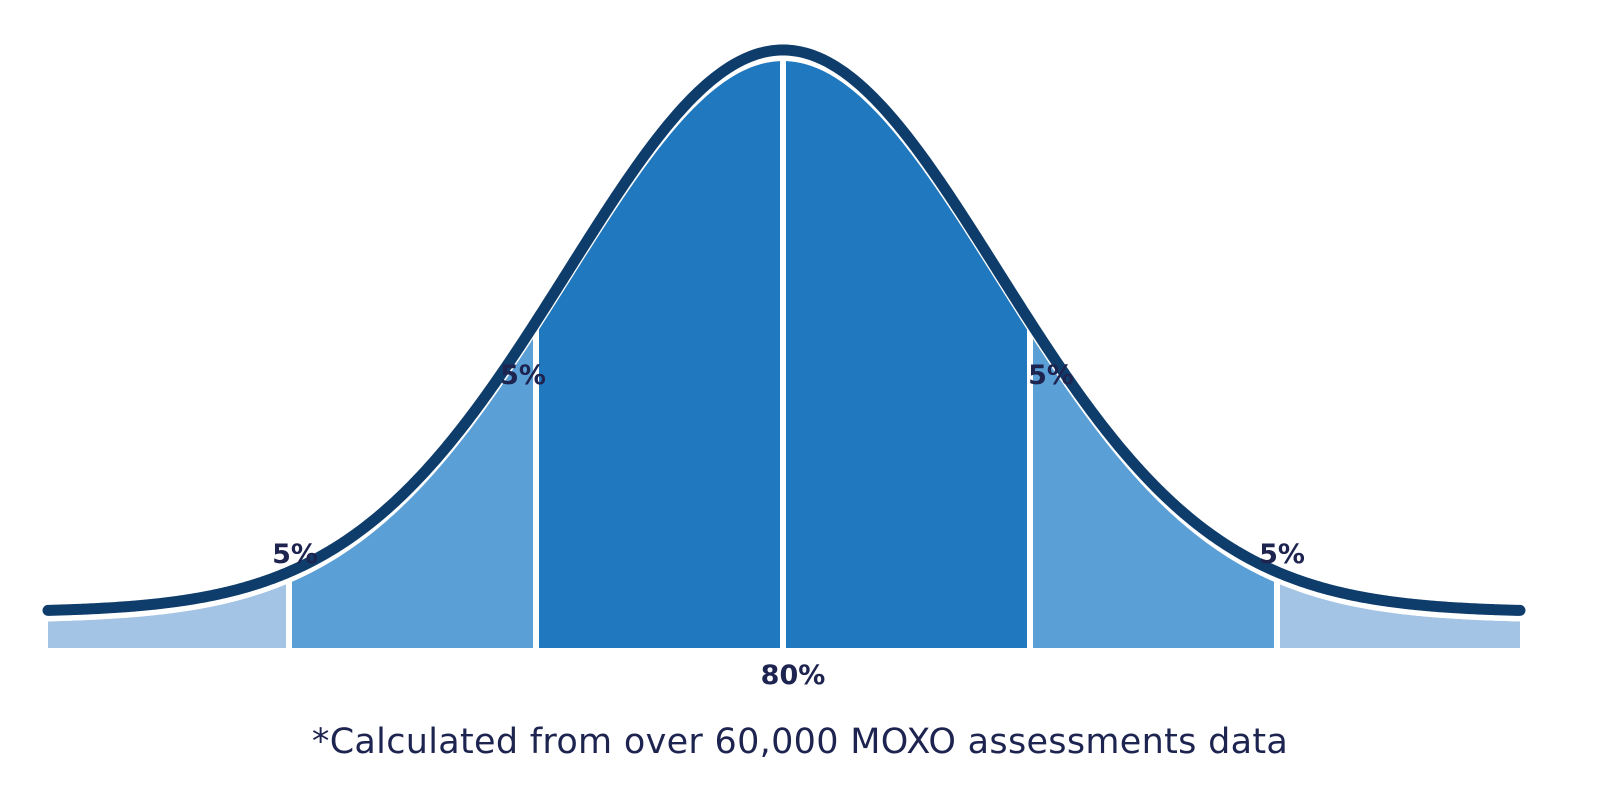 This screenshot has width=1600, height=802. Describe the element at coordinates (295, 554) in the screenshot. I see `label-left-outer: 5%` at that location.